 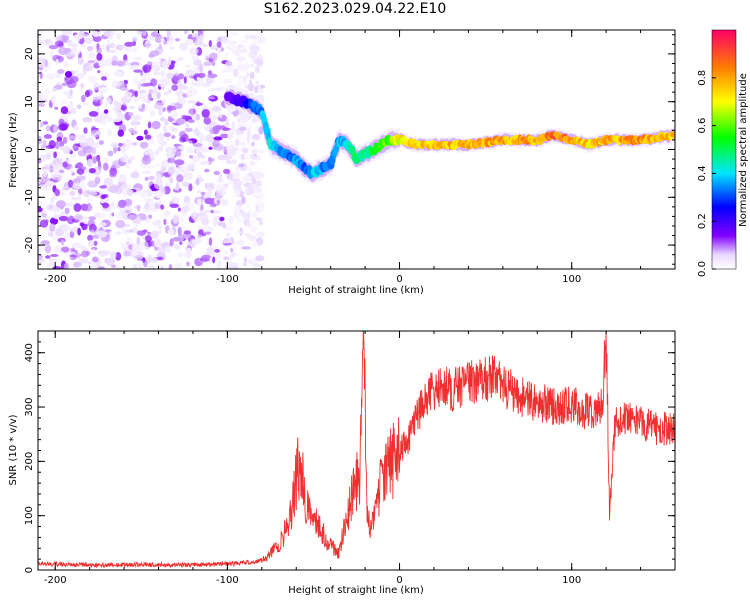 What do you see at coordinates (152, 149) in the screenshot?
I see `spectrogram-noise-layer` at bounding box center [152, 149].